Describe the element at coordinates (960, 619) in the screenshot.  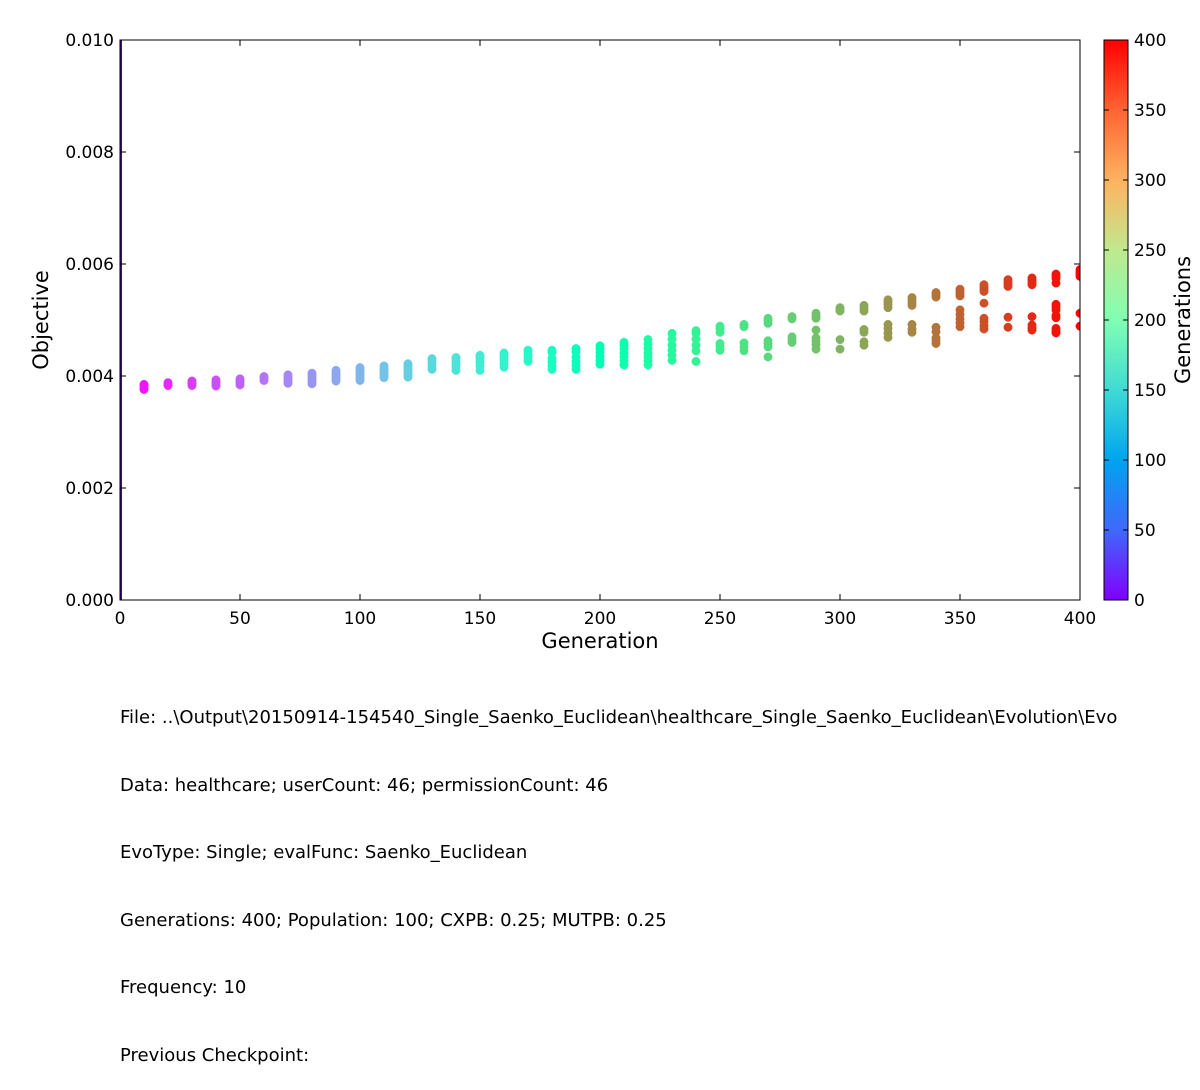
I see `x-tick-label: 350` at that location.